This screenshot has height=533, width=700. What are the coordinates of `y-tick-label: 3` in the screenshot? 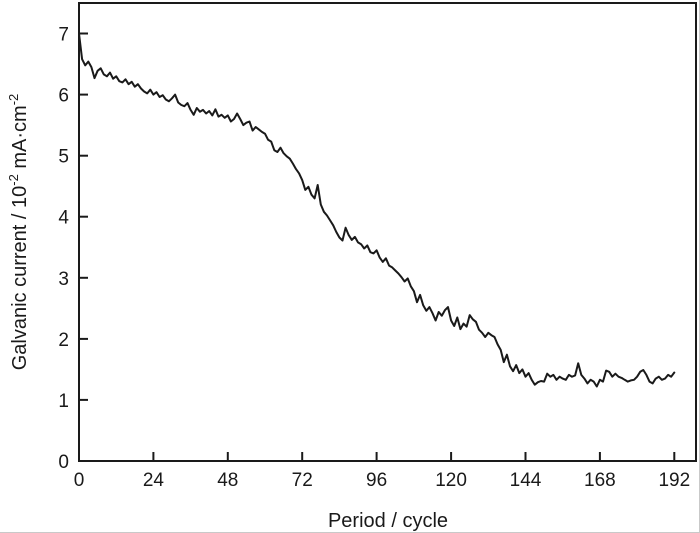 It's located at (63, 279).